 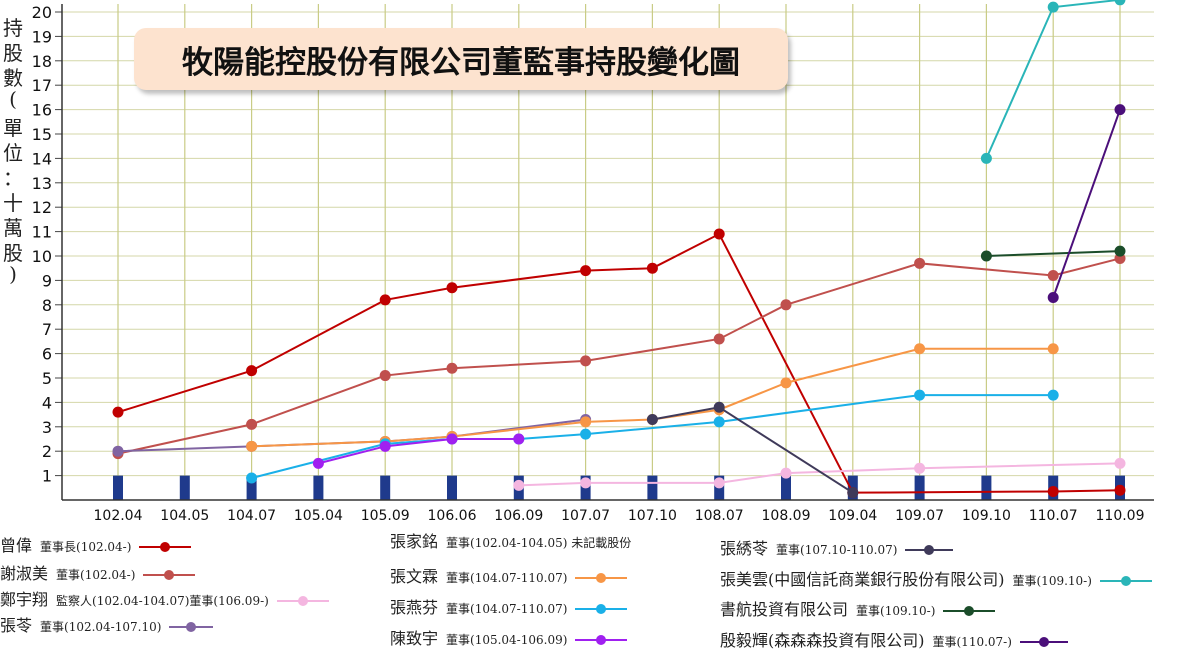 I want to click on chart-bars, so click(x=619, y=487).